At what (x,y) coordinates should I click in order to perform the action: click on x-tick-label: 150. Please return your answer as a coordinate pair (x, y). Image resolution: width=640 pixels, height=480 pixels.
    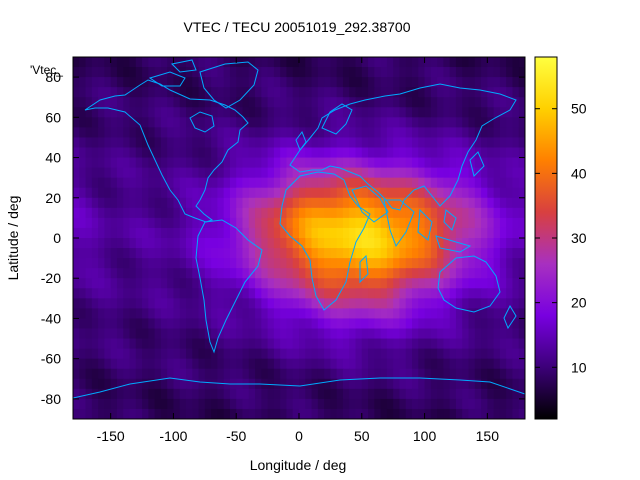
    Looking at the image, I should click on (488, 436).